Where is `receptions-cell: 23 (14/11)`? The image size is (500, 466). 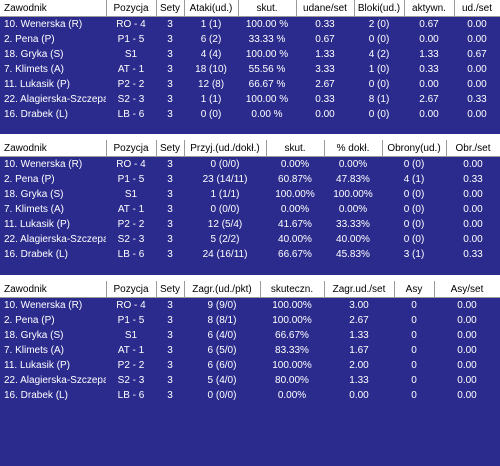 receptions-cell: 23 (14/11) is located at coordinates (225, 179).